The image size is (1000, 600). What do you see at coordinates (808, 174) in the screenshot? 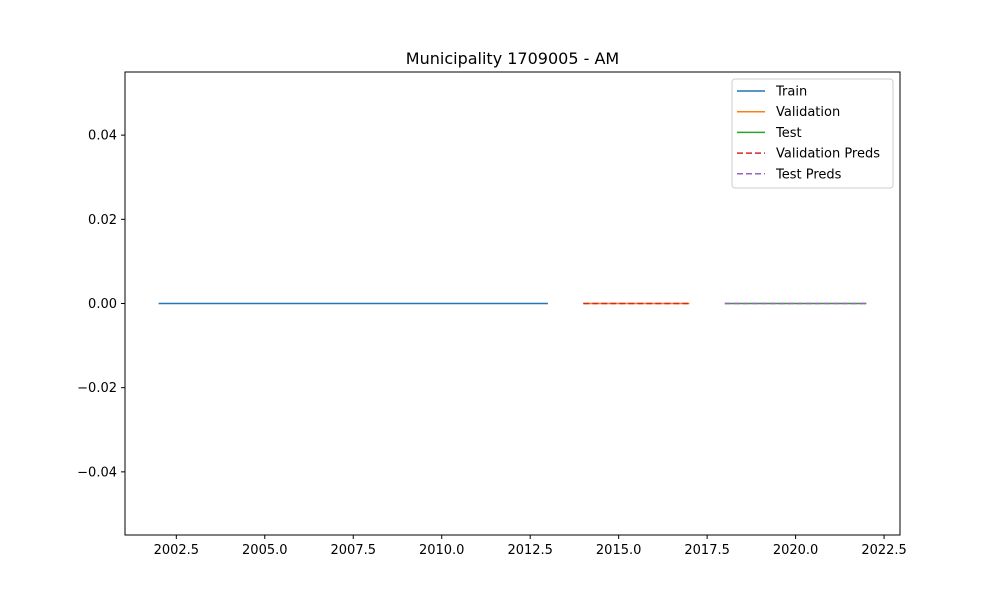
I see `legend-label: Test Preds` at bounding box center [808, 174].